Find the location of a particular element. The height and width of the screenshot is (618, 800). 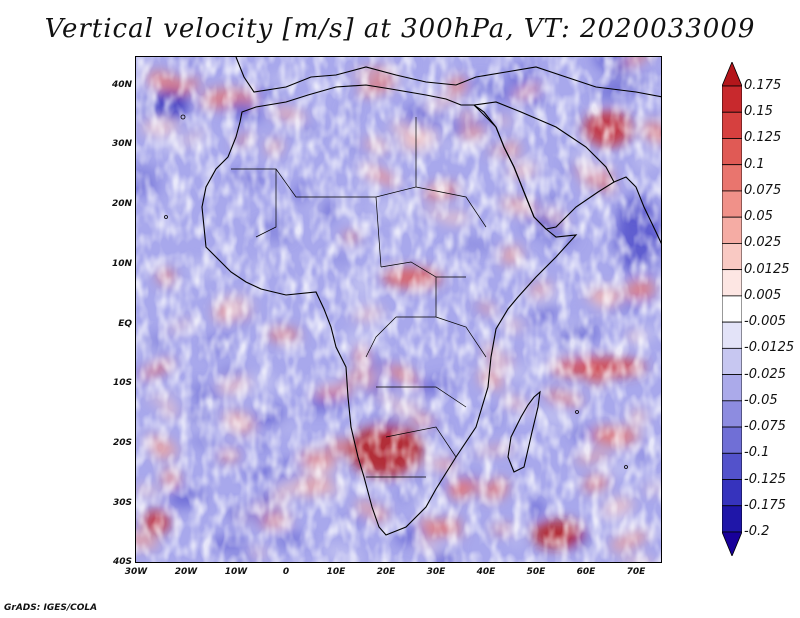

colorbar-label: -0.2 is located at coordinates (757, 531).